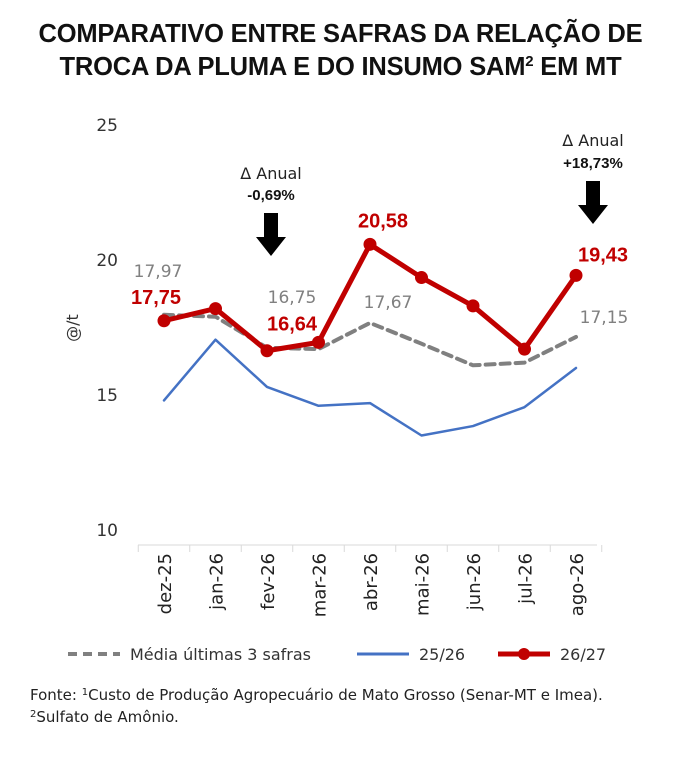 This screenshot has height=762, width=681. Describe the element at coordinates (383, 221) in the screenshot. I see `data-label: 20,58` at that location.